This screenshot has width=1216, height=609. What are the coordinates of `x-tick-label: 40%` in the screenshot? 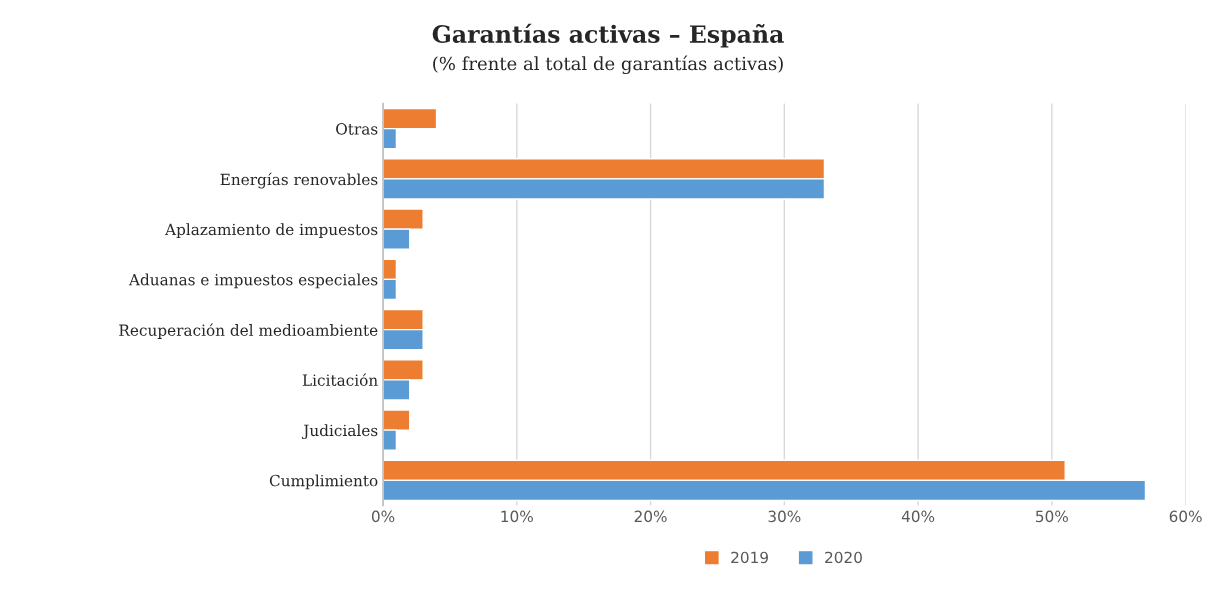 It's located at (918, 516).